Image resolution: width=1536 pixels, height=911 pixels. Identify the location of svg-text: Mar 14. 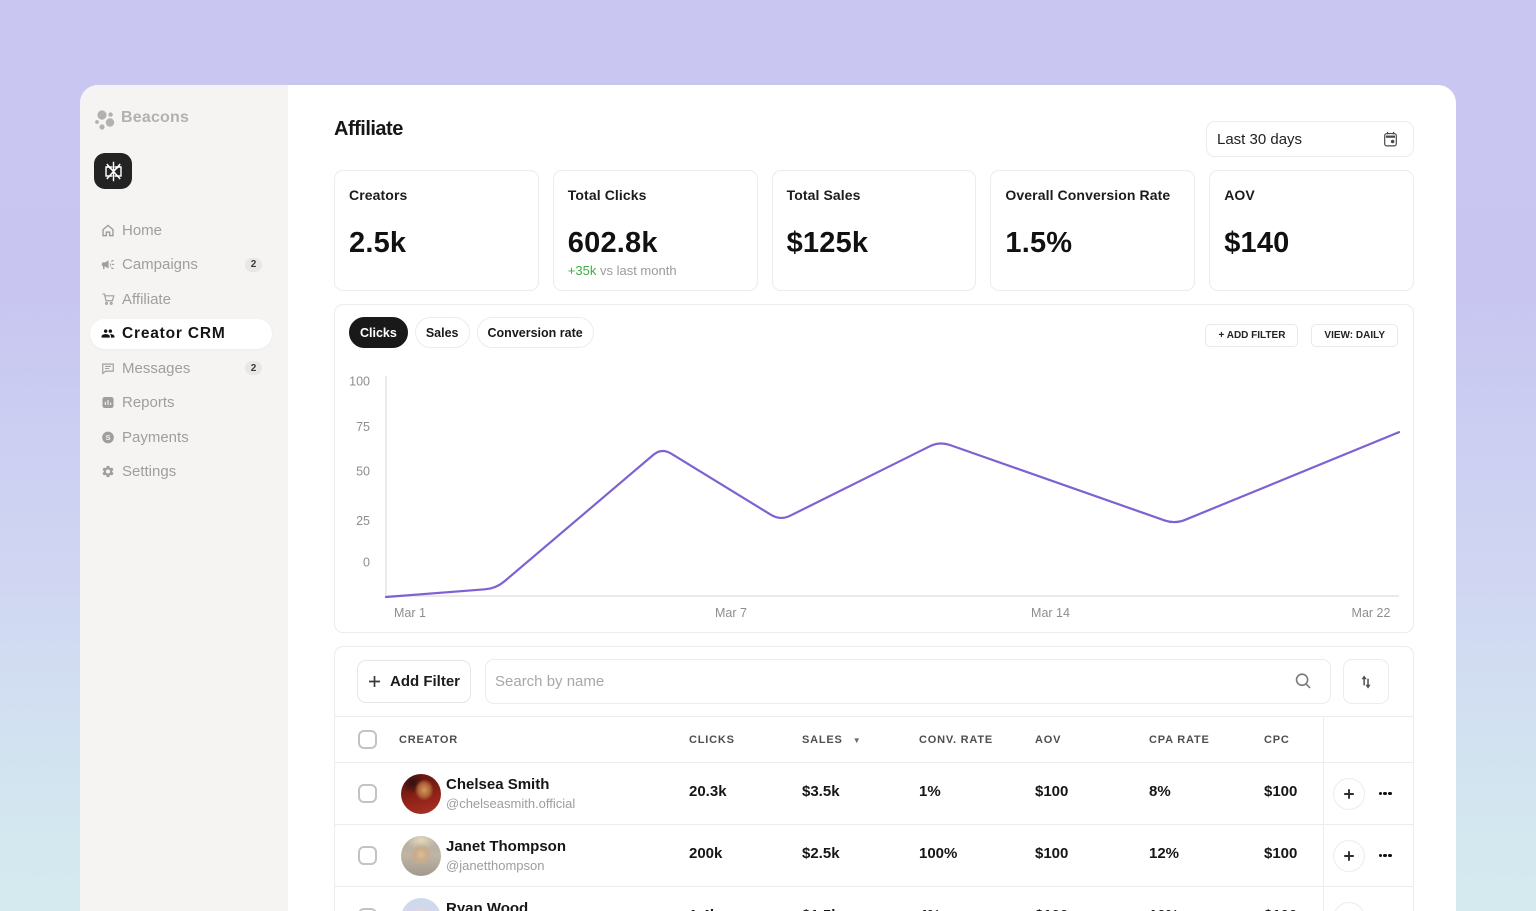
(1050, 613).